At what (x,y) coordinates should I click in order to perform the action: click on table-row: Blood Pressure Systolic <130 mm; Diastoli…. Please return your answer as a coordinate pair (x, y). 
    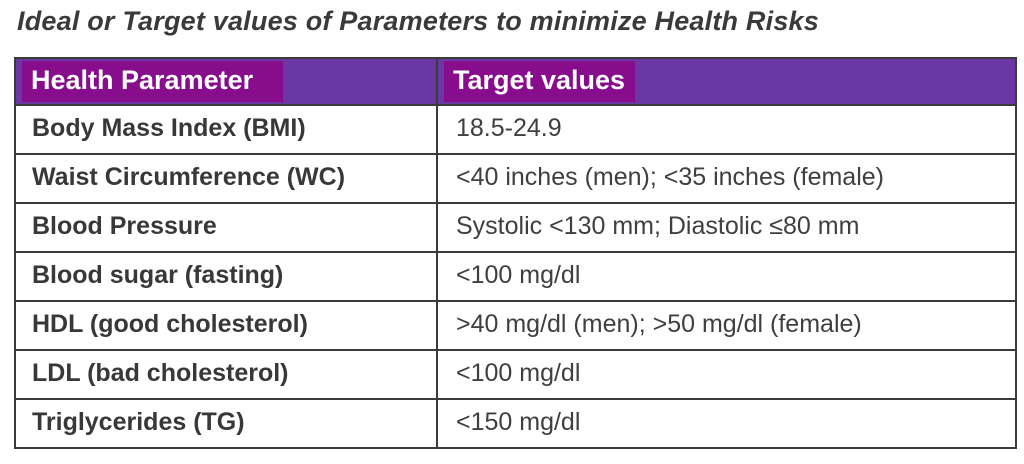
    Looking at the image, I should click on (515, 227).